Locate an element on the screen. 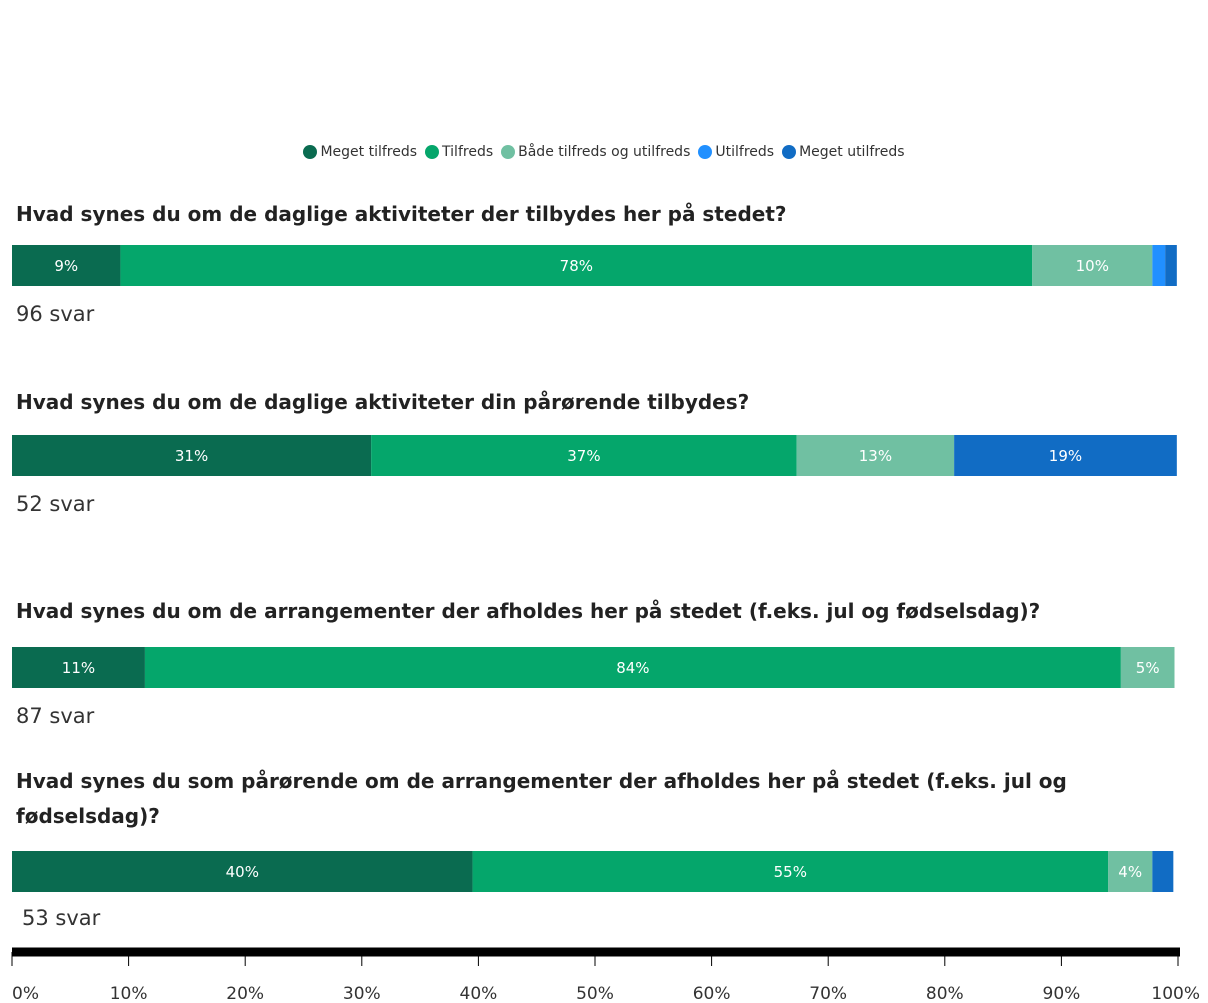 This screenshot has height=1003, width=1208. response-count: 87 svar is located at coordinates (55, 716).